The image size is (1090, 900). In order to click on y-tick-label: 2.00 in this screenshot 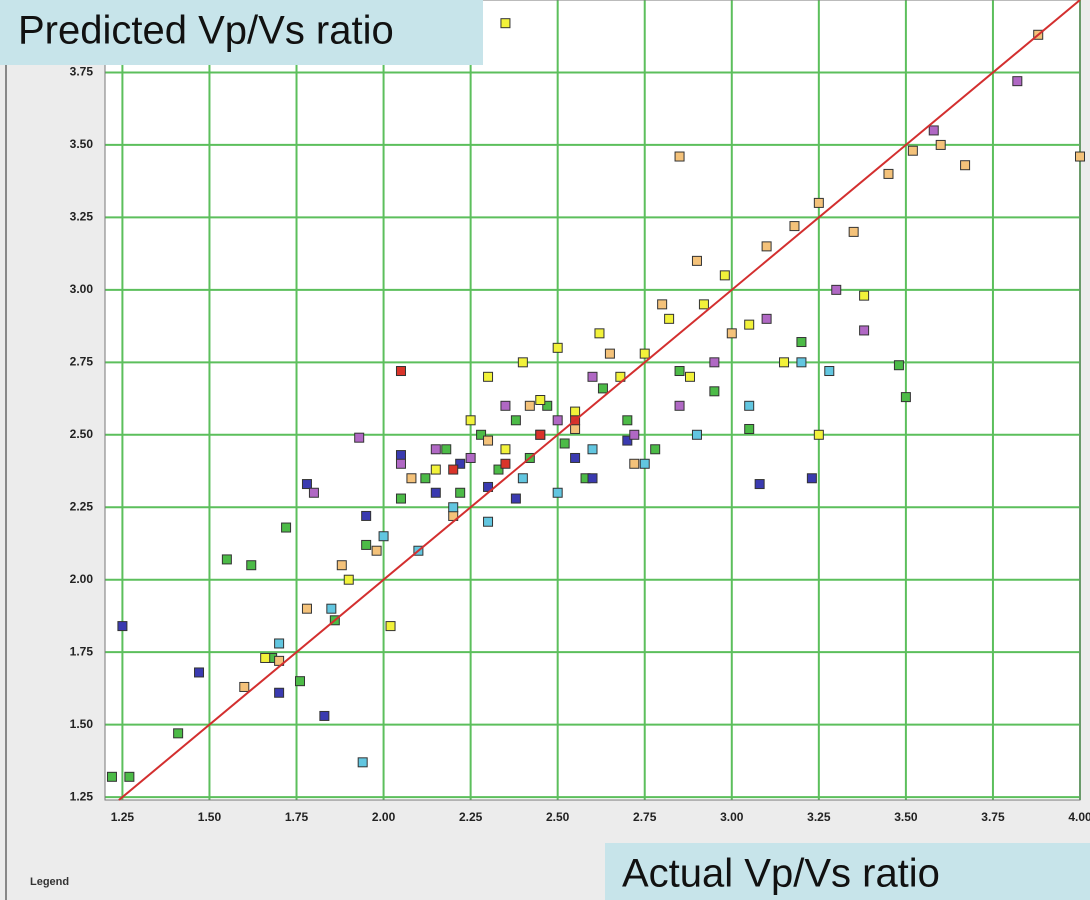, I will do `click(82, 579)`.